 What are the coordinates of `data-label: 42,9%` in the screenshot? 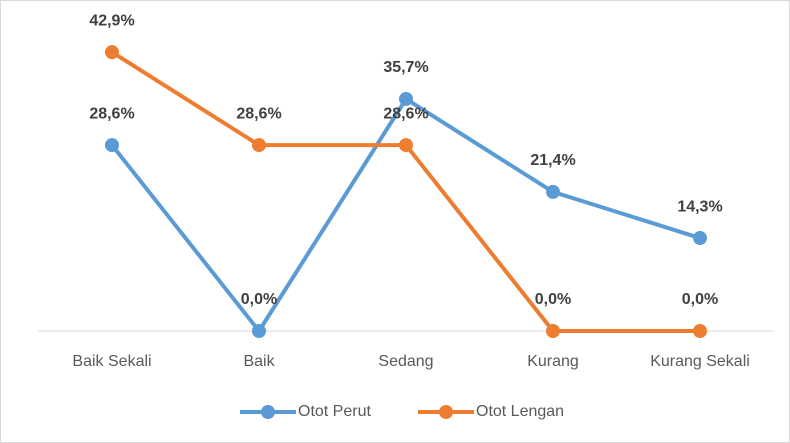 It's located at (111, 20).